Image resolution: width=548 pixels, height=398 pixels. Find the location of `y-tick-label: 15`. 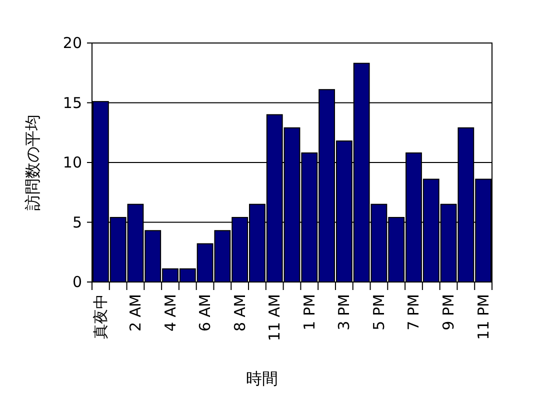

y-tick-label: 15 is located at coordinates (72, 103).